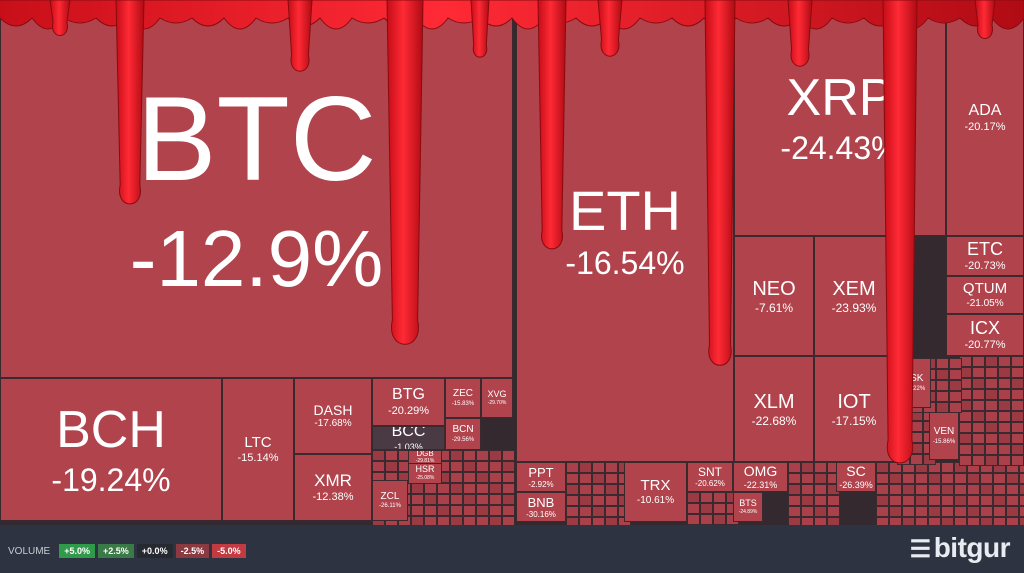 The height and width of the screenshot is (573, 1024). Describe the element at coordinates (425, 457) in the screenshot. I see `tile: DGB -29.81%` at that location.